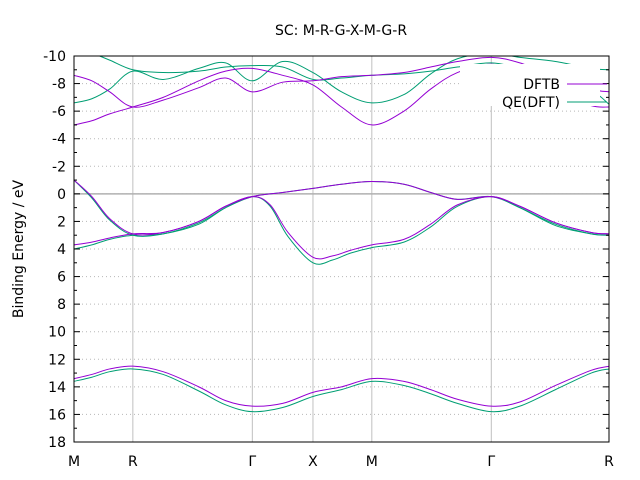 The width and height of the screenshot is (640, 480). Describe the element at coordinates (57, 388) in the screenshot. I see `y-tick-label: 14` at that location.